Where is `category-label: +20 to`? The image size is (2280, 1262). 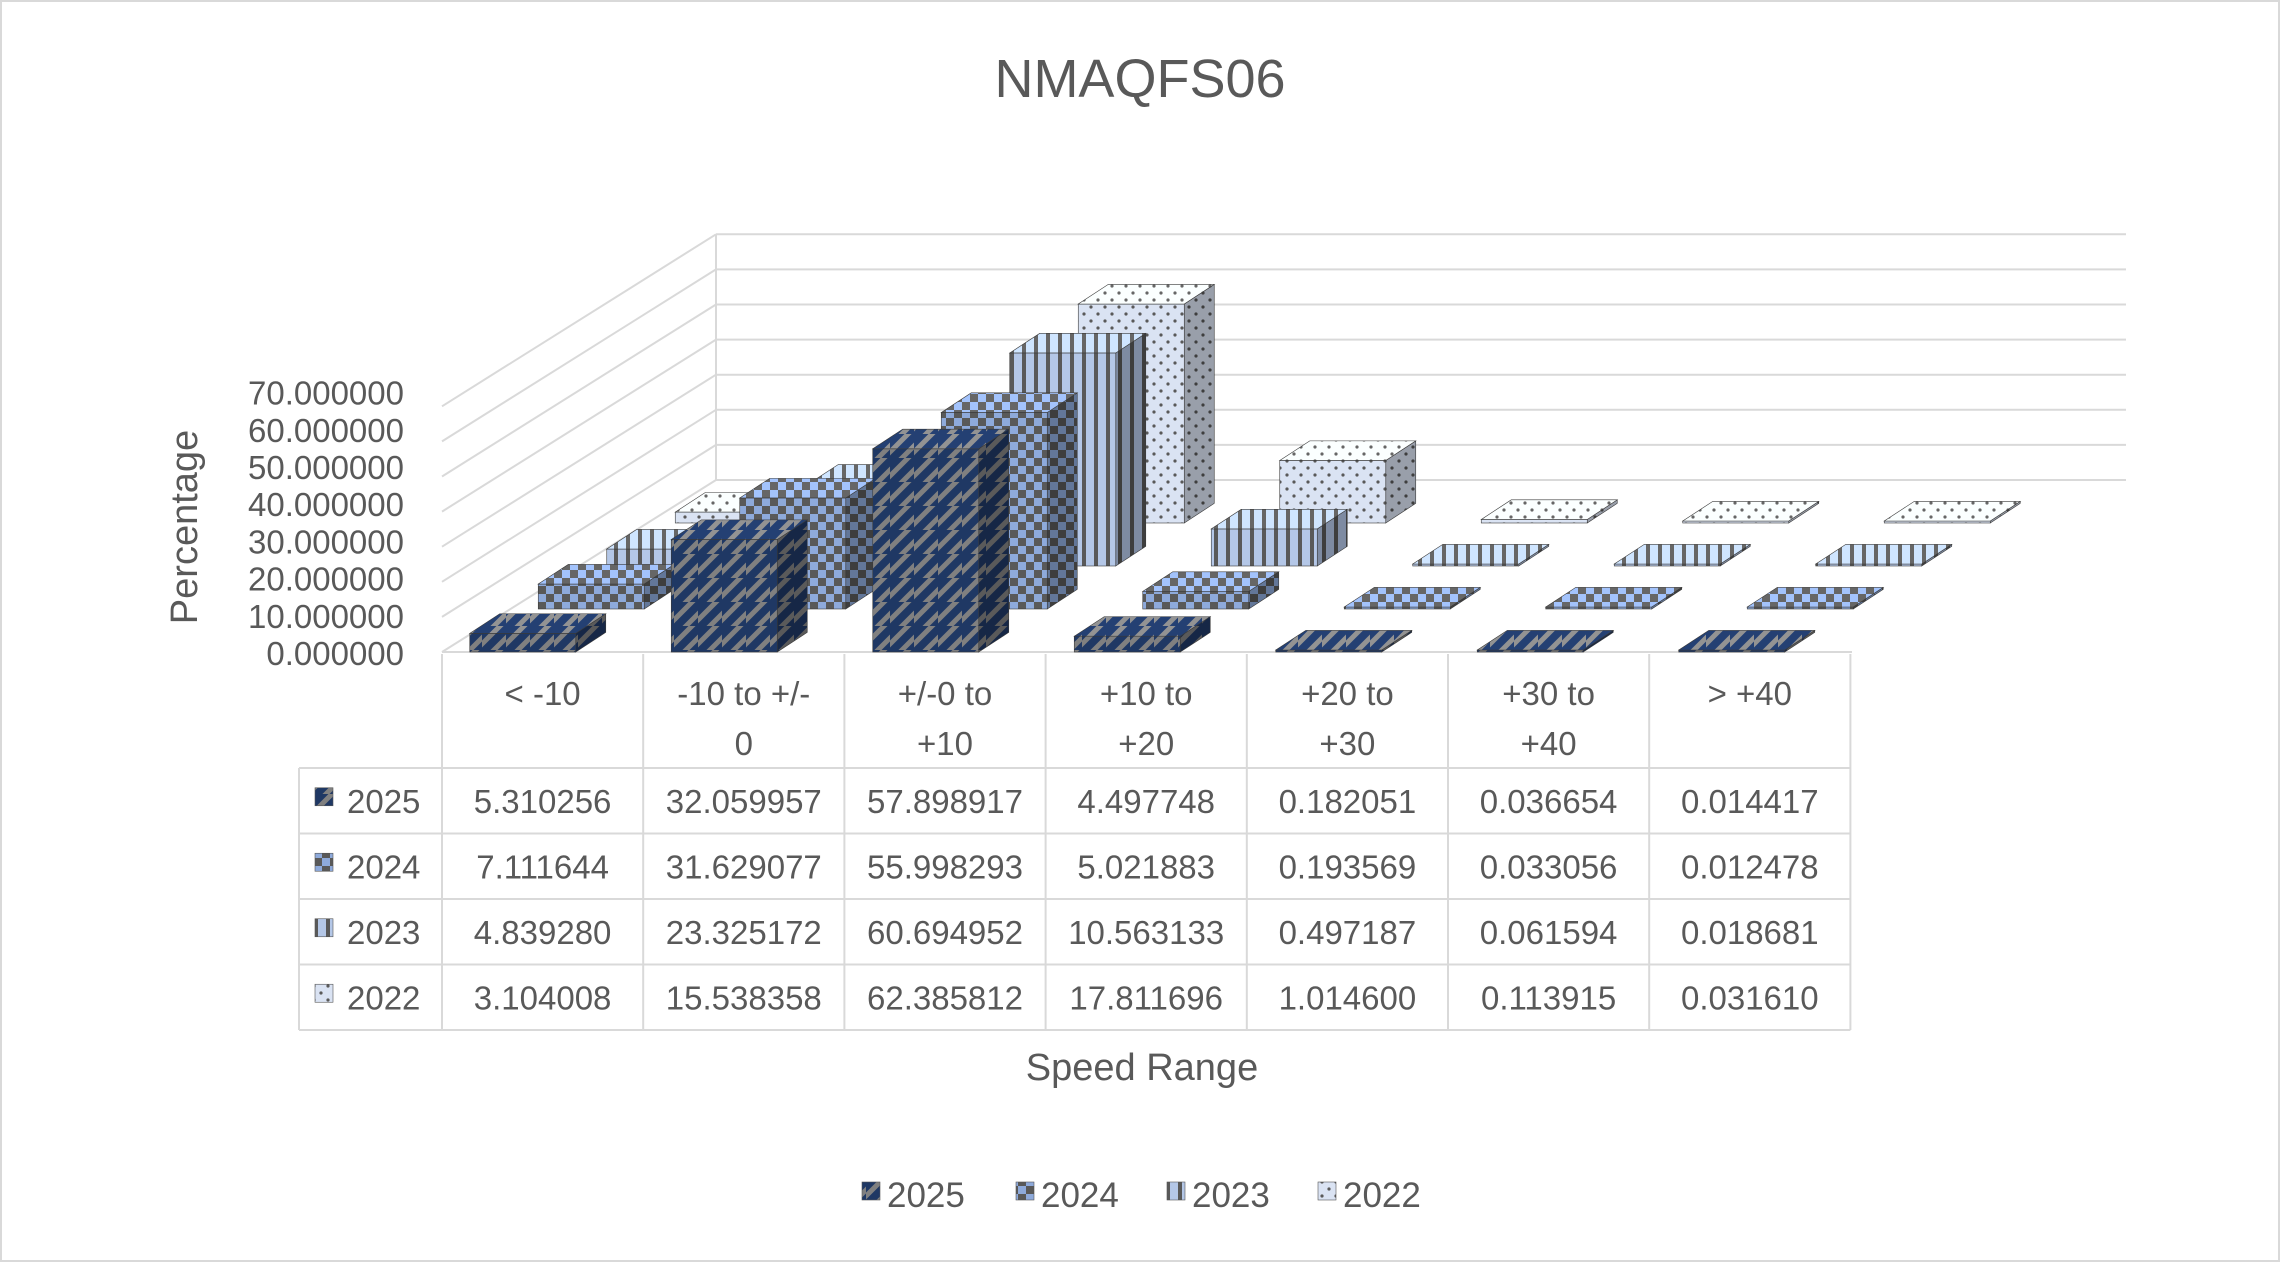 category-label: +20 to is located at coordinates (1347, 693).